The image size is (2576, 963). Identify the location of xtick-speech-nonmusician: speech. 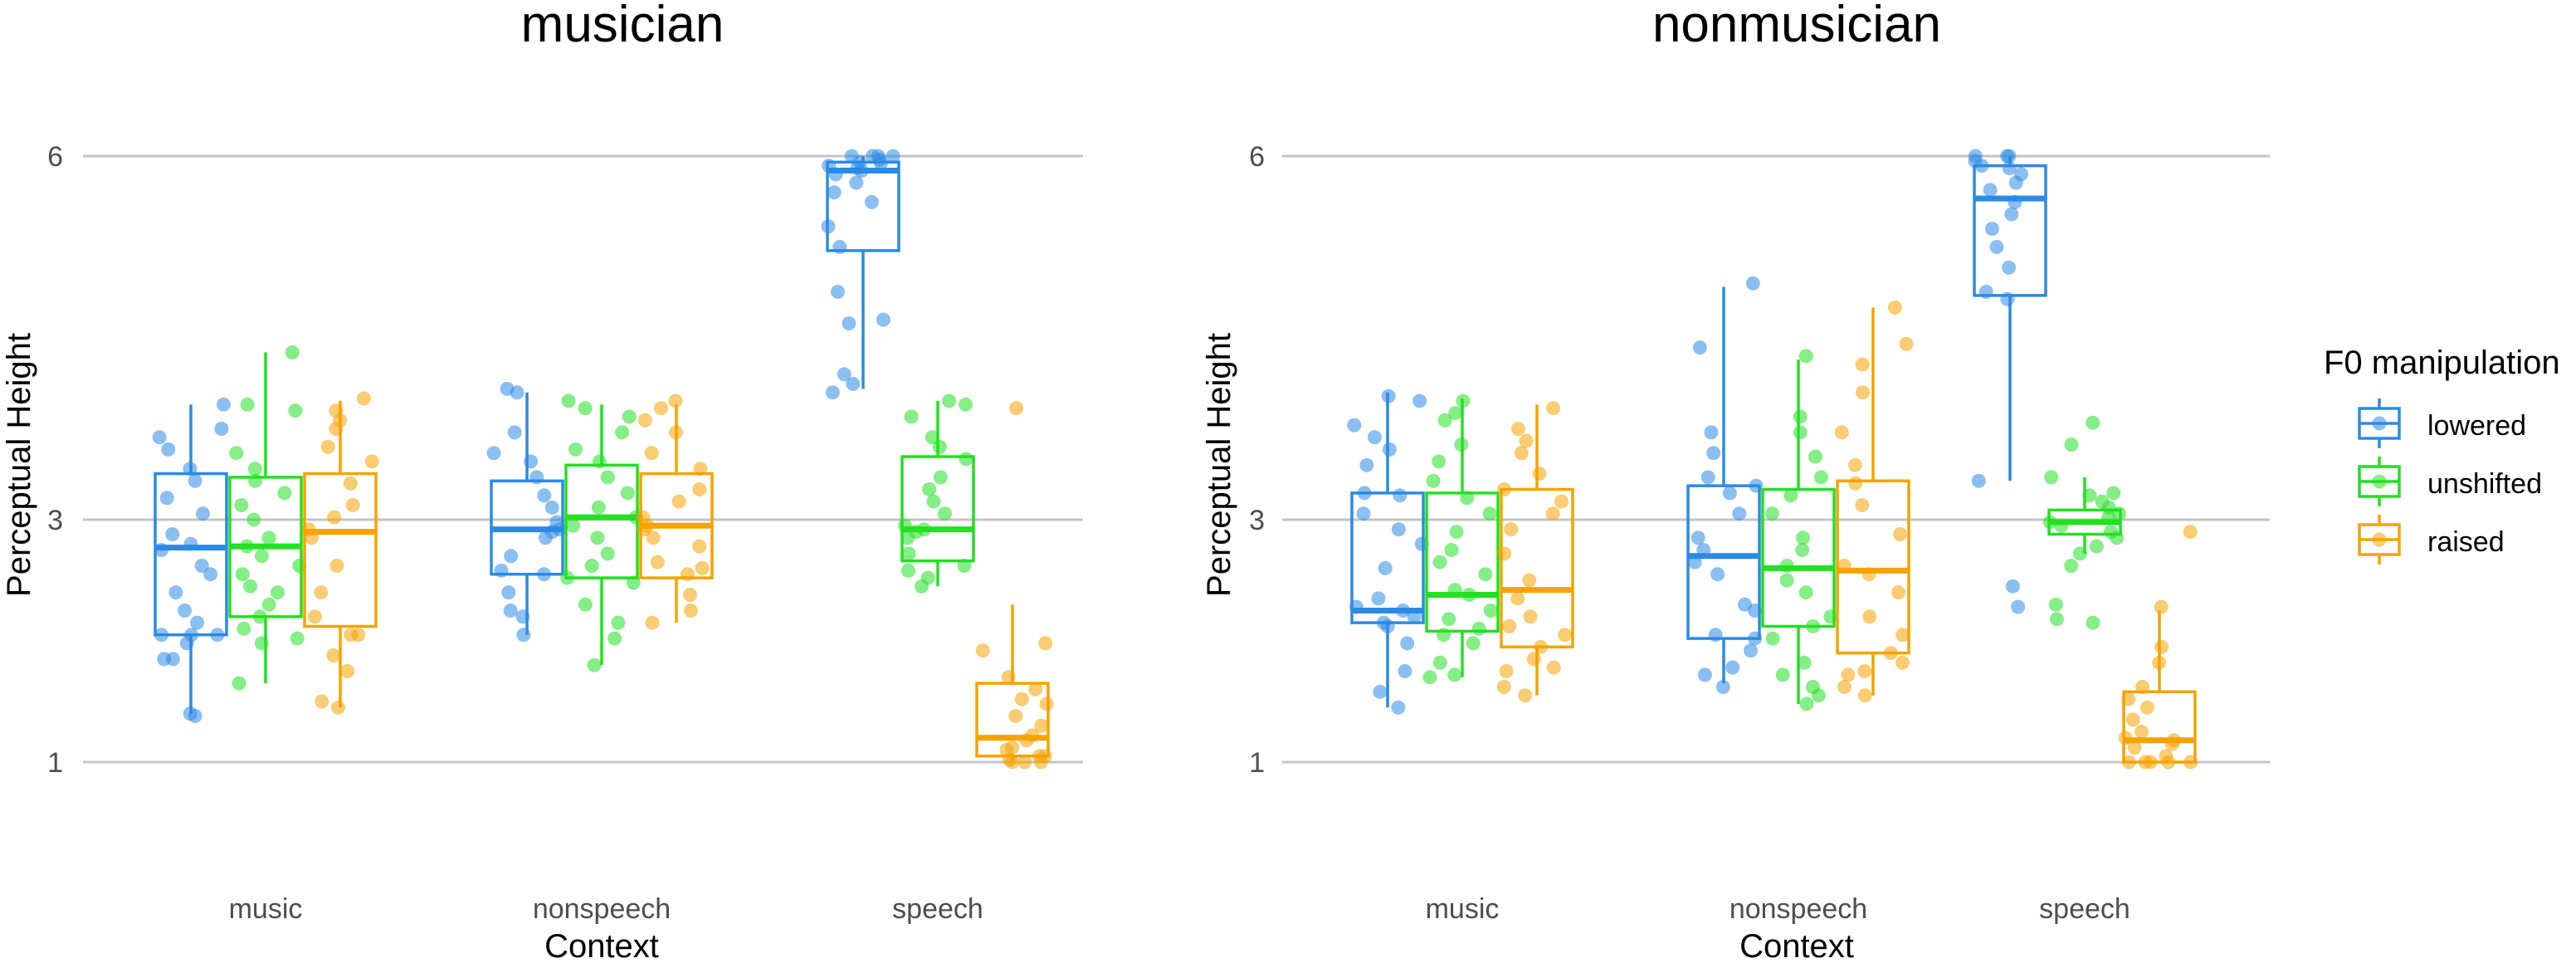
(2084, 909).